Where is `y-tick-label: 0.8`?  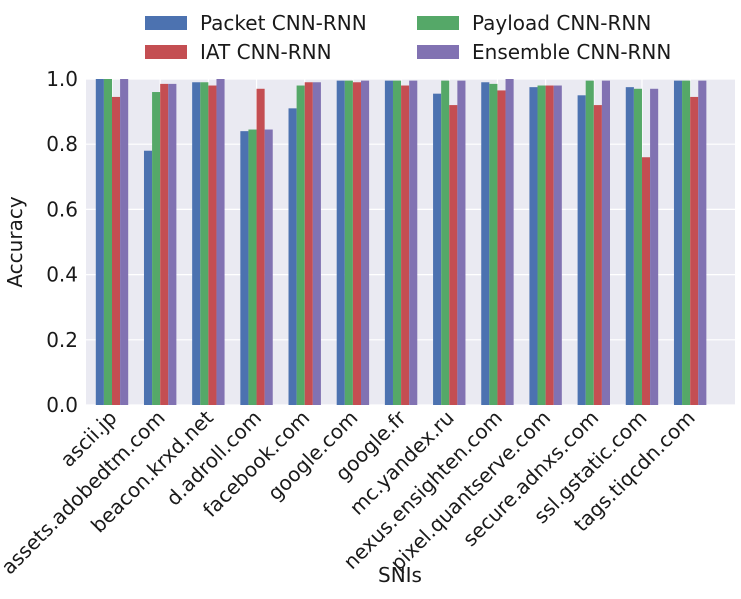 y-tick-label: 0.8 is located at coordinates (62, 144).